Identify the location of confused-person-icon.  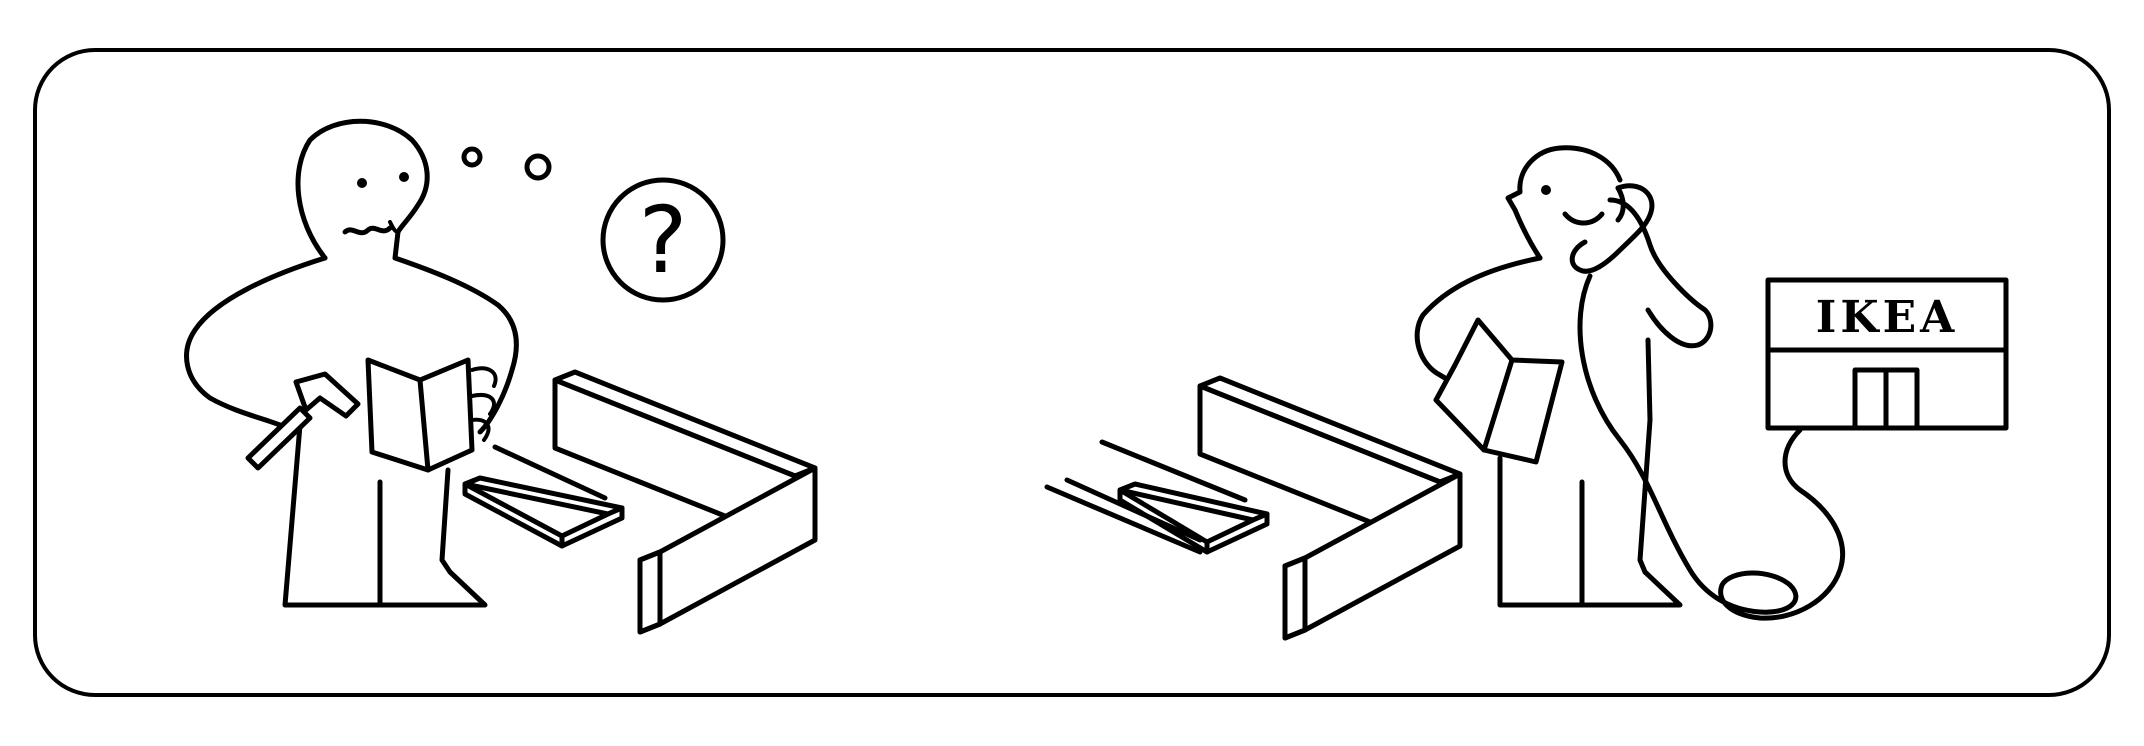
(351, 363).